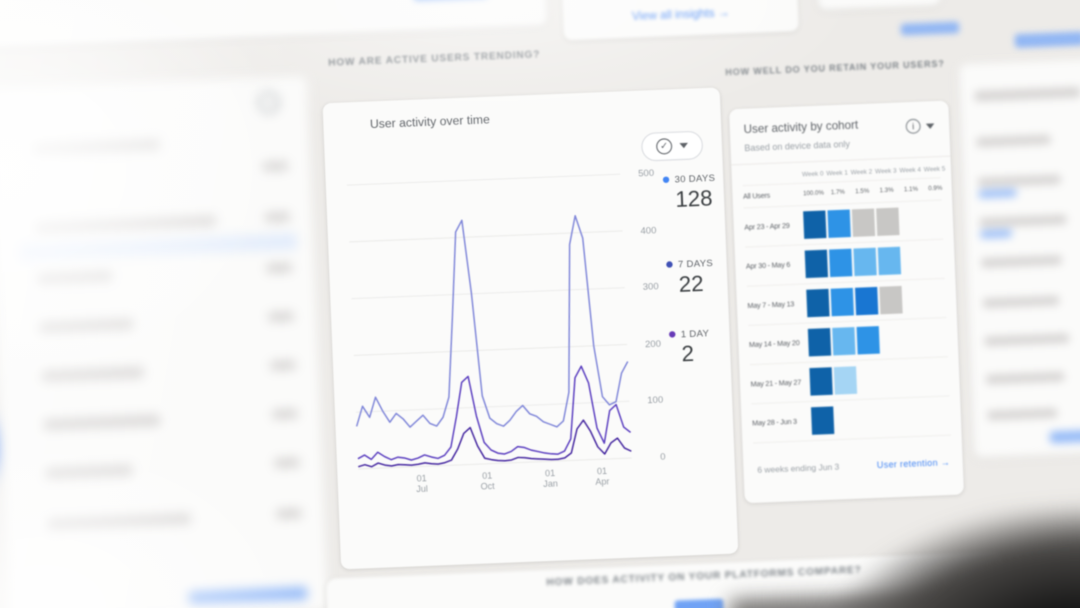 The width and height of the screenshot is (1080, 608). Describe the element at coordinates (1027, 94) in the screenshot. I see `blurred-title` at that location.